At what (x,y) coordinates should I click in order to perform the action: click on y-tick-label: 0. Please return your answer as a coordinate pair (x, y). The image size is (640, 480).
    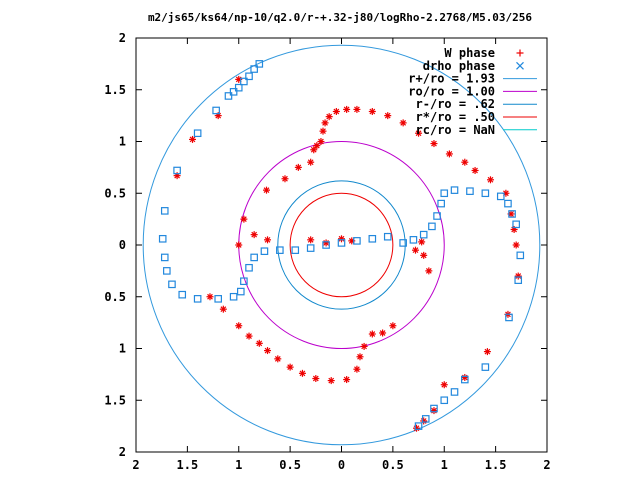
    Looking at the image, I should click on (122, 245).